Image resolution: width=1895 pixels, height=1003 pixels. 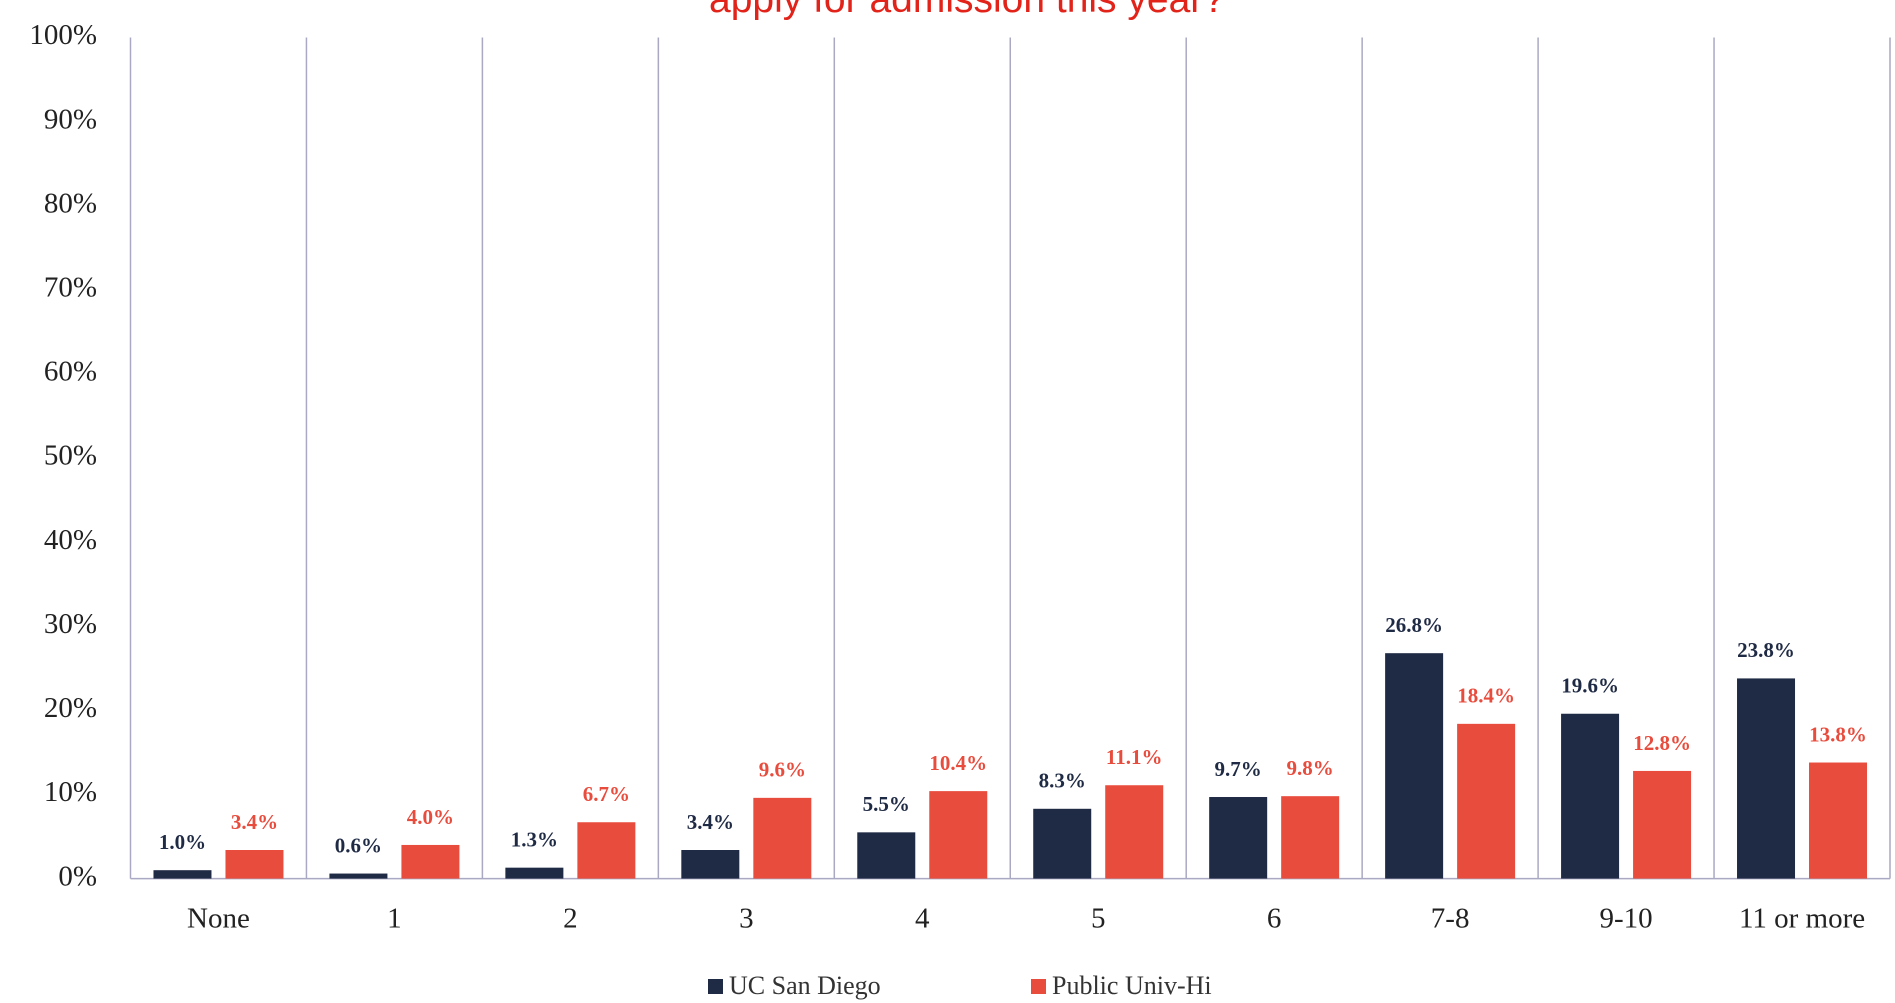 What do you see at coordinates (70, 119) in the screenshot?
I see `y-tick-label: 90%` at bounding box center [70, 119].